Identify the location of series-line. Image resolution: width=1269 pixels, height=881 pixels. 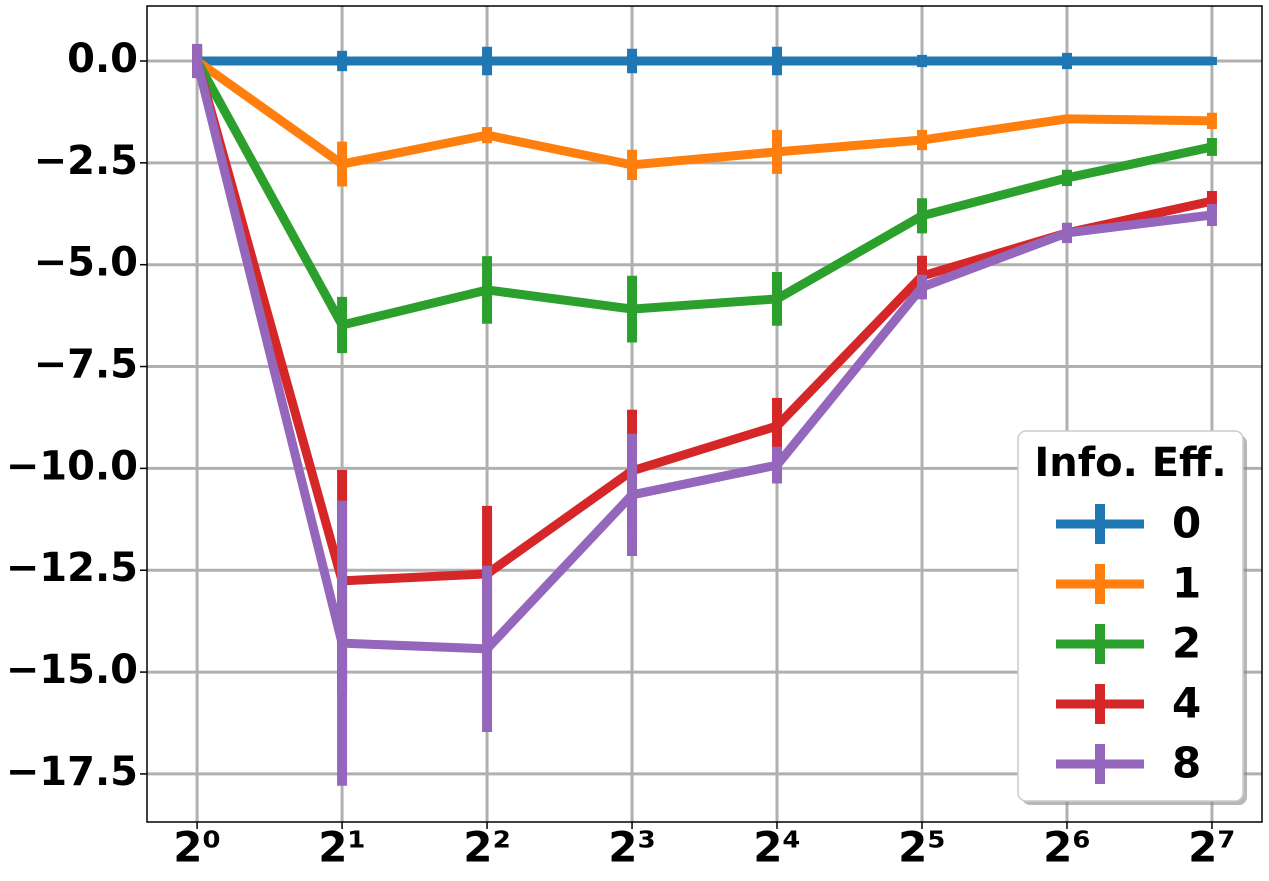
(703, 113).